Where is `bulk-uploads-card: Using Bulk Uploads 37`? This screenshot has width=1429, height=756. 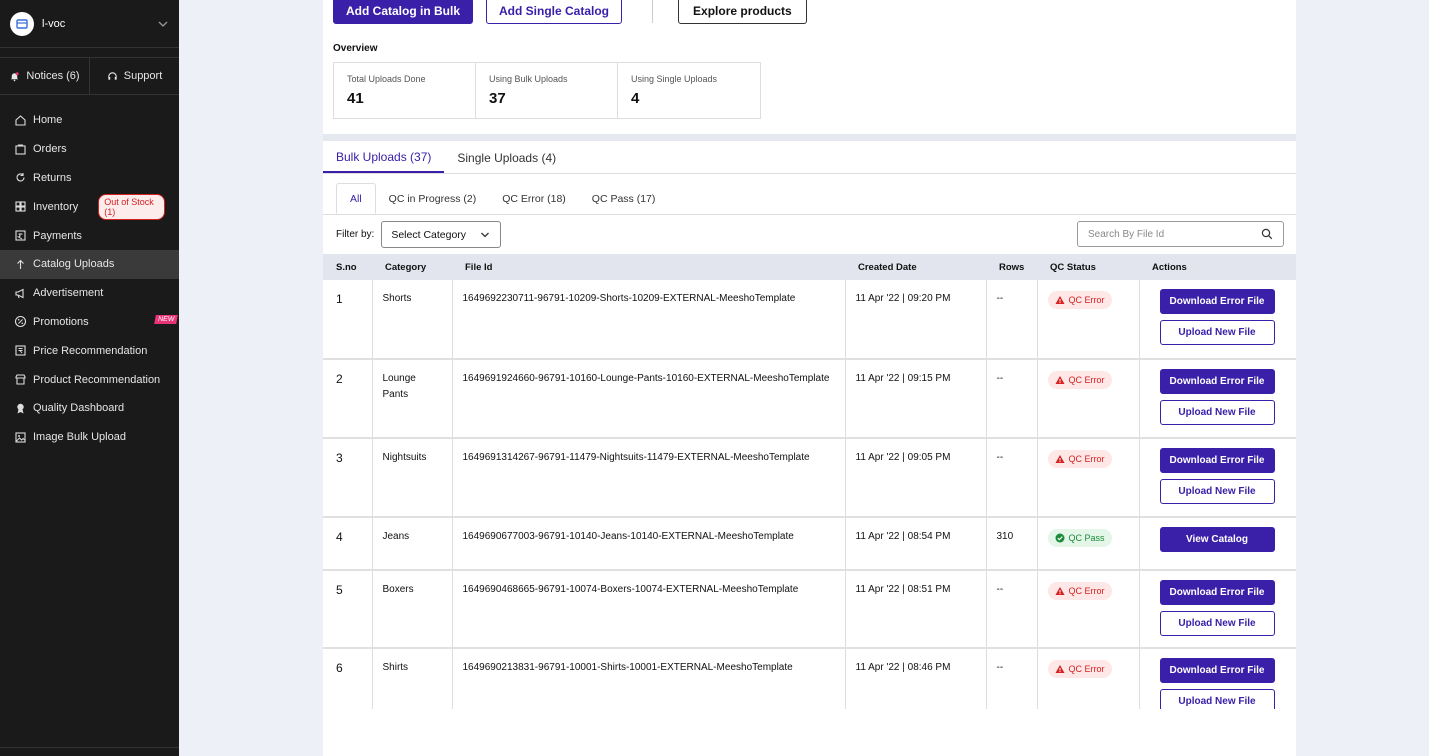
bulk-uploads-card: Using Bulk Uploads 37 is located at coordinates (547, 90).